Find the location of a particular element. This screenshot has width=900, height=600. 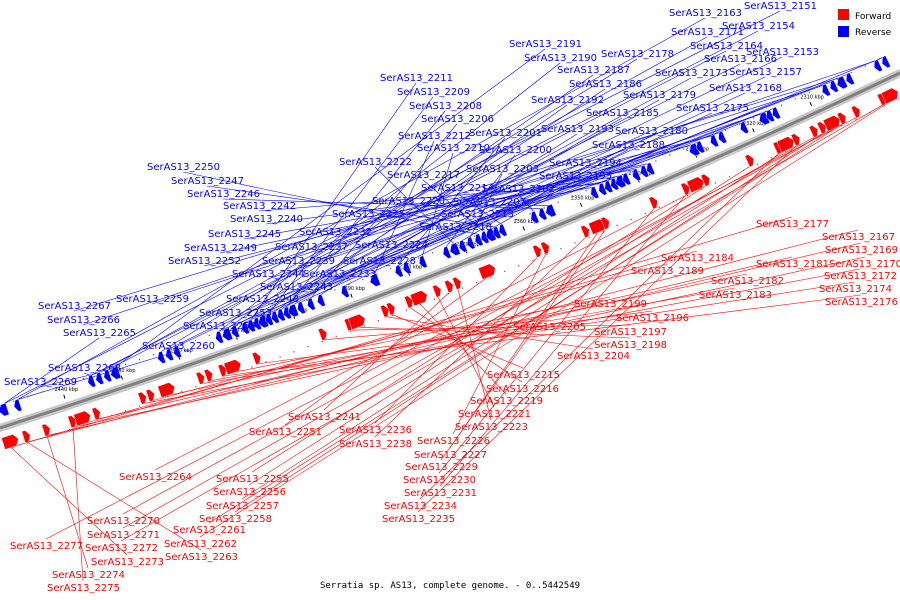

reverse-gene-label: SerAS13_2269 is located at coordinates (40, 382).